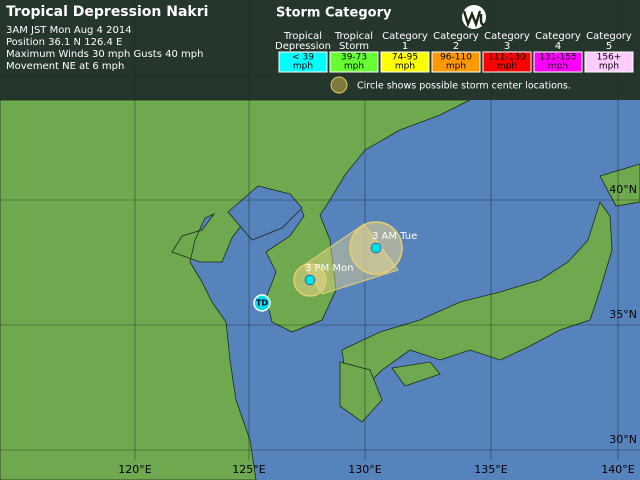 The image size is (640, 480). What do you see at coordinates (104, 54) in the screenshot?
I see `info-line: Maximum Winds 30 mph Gusts 40 mph` at bounding box center [104, 54].